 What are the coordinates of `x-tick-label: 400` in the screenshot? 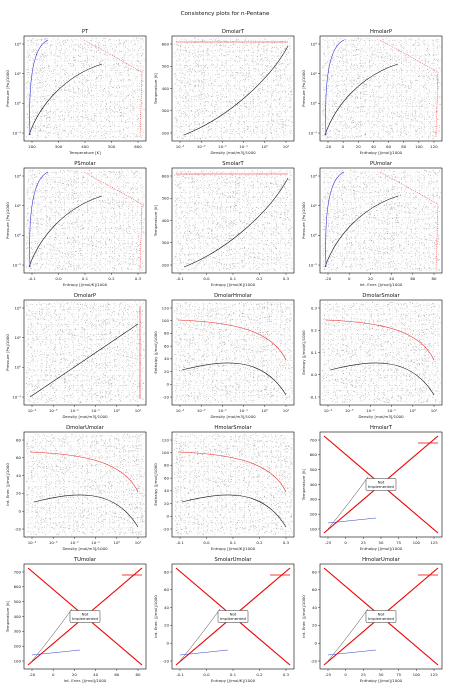 It's located at (85, 146).